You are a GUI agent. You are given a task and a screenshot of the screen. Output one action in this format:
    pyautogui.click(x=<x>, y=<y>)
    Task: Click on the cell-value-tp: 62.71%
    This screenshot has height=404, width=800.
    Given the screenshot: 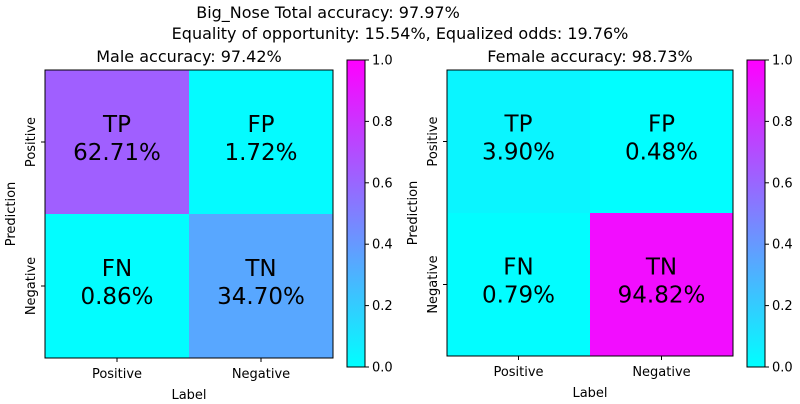 What is the action you would take?
    pyautogui.click(x=117, y=153)
    